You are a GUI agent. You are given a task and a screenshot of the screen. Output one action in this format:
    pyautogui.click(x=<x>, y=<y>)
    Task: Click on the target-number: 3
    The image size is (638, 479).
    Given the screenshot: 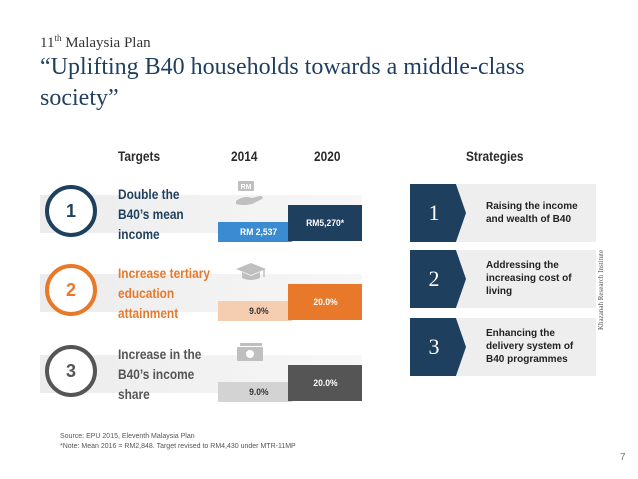 What is the action you would take?
    pyautogui.click(x=70, y=370)
    